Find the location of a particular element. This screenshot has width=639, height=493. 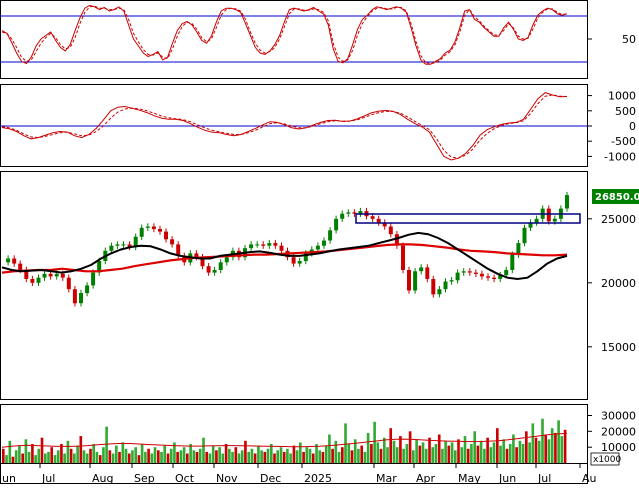

x-tick-label: May is located at coordinates (469, 478).